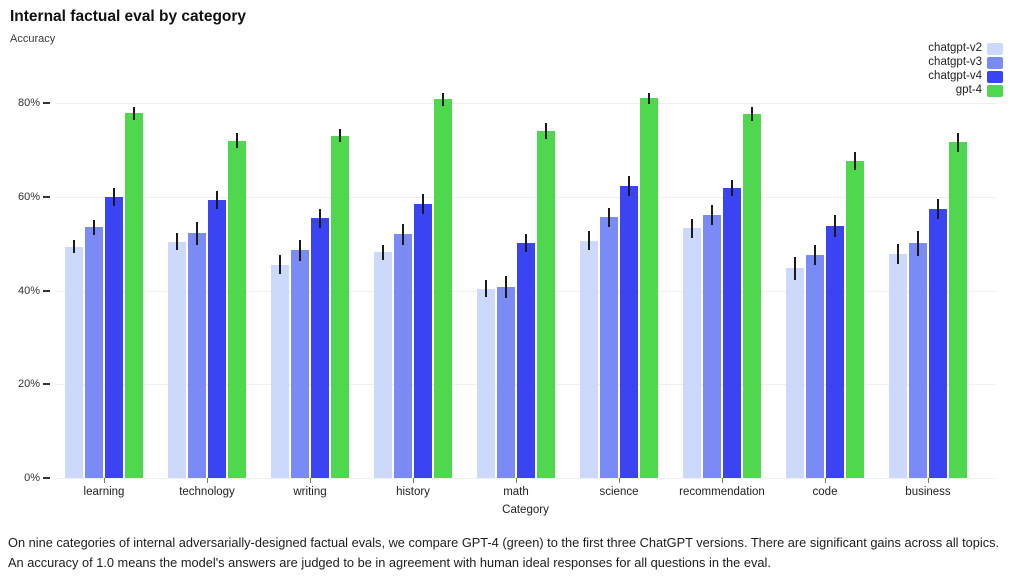 This screenshot has height=586, width=1011. What do you see at coordinates (28, 103) in the screenshot?
I see `y-tick-label: 80%` at bounding box center [28, 103].